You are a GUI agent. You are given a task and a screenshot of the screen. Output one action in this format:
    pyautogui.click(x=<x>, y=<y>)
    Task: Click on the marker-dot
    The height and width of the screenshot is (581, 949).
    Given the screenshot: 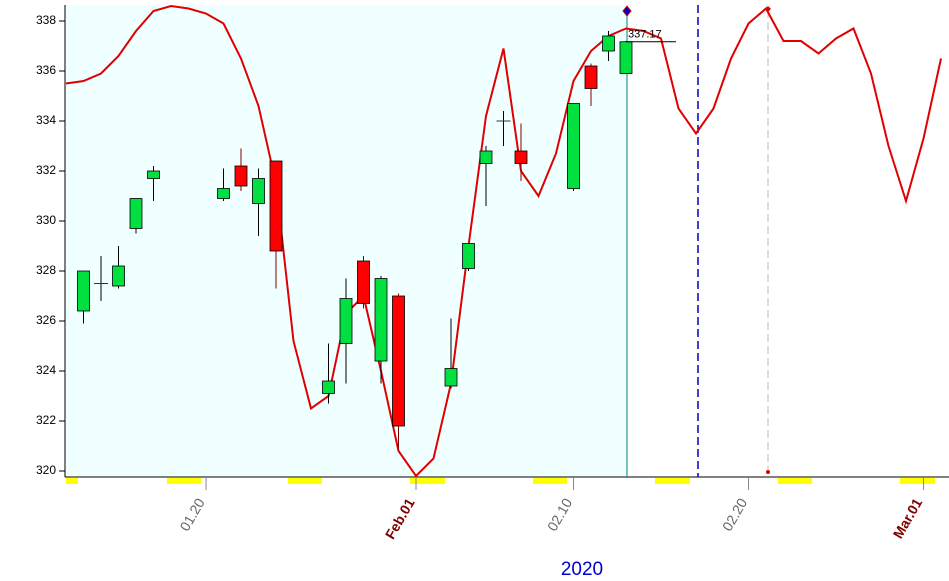 What is the action you would take?
    pyautogui.click(x=768, y=472)
    